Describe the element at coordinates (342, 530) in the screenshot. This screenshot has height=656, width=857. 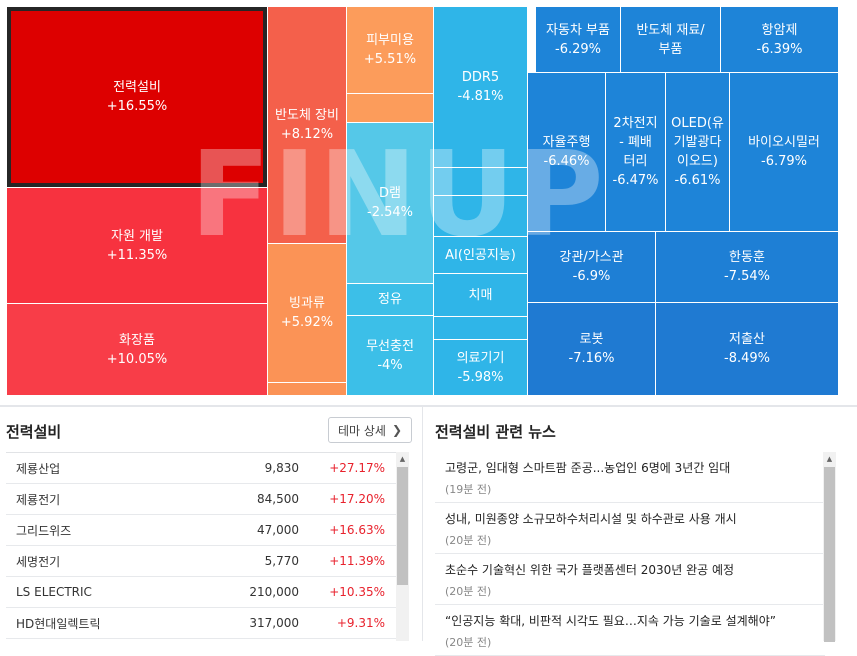
I see `stock-change: +16.63%` at that location.